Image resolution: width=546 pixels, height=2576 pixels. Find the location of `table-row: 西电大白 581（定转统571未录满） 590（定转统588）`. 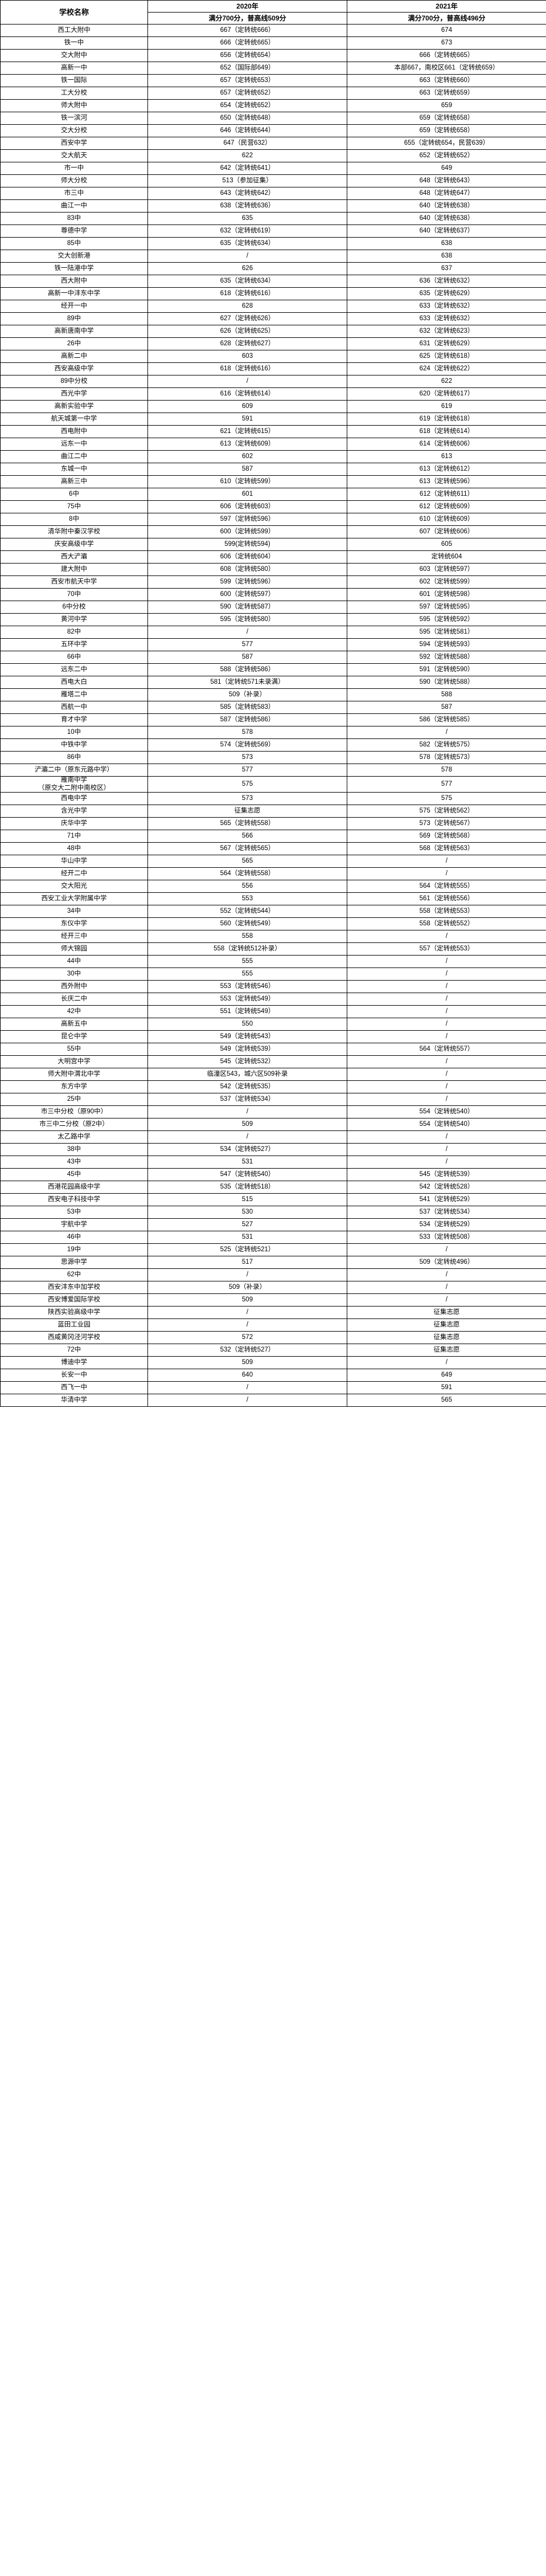

table-row: 西电大白 581（定转统571未录满） 590（定转统588） is located at coordinates (273, 683).